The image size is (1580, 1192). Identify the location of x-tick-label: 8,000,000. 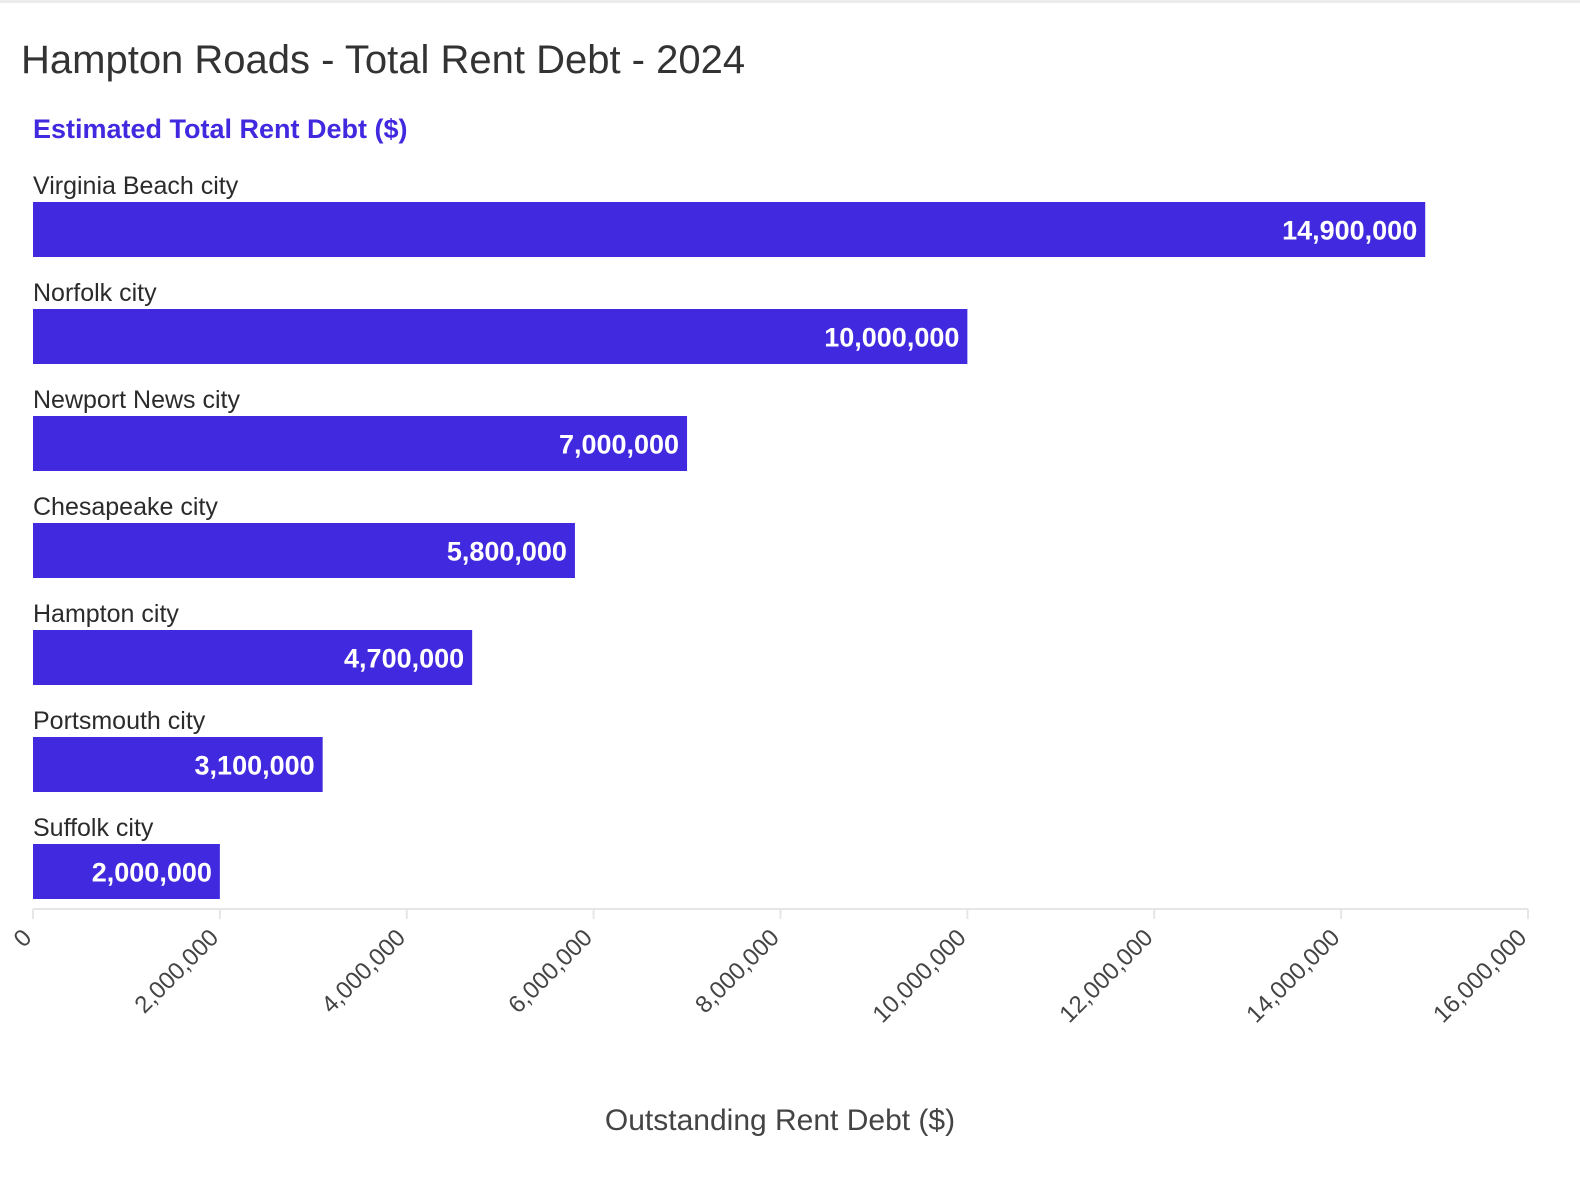
(737, 971).